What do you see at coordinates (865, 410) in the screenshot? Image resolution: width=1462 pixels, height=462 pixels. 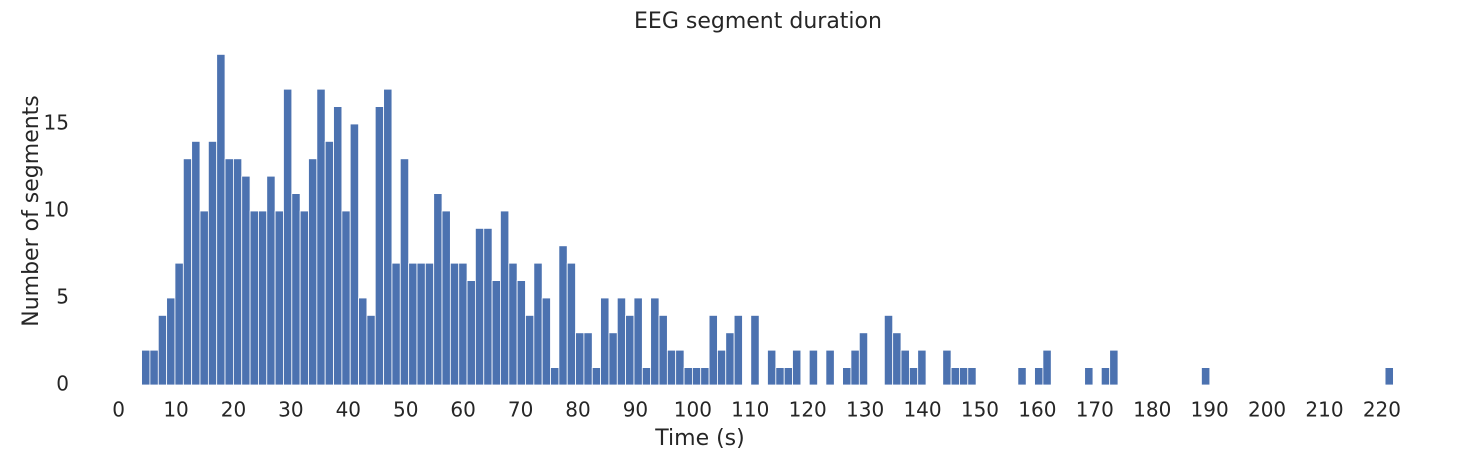 I see `x-tick-label: 130` at bounding box center [865, 410].